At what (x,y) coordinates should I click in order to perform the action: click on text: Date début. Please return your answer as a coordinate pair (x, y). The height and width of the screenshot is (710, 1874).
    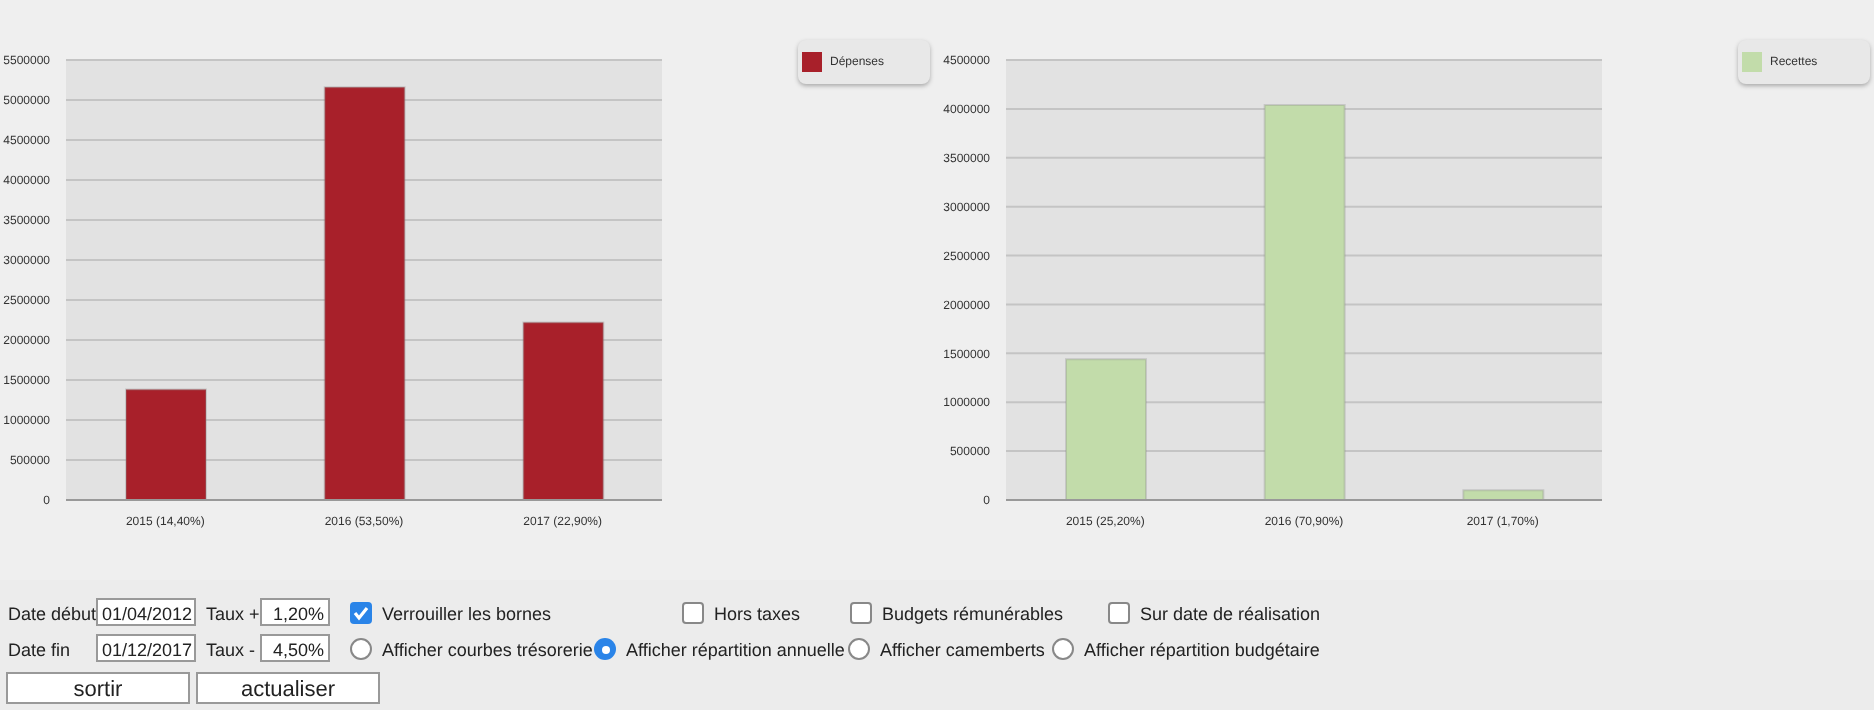
    Looking at the image, I should click on (52, 615).